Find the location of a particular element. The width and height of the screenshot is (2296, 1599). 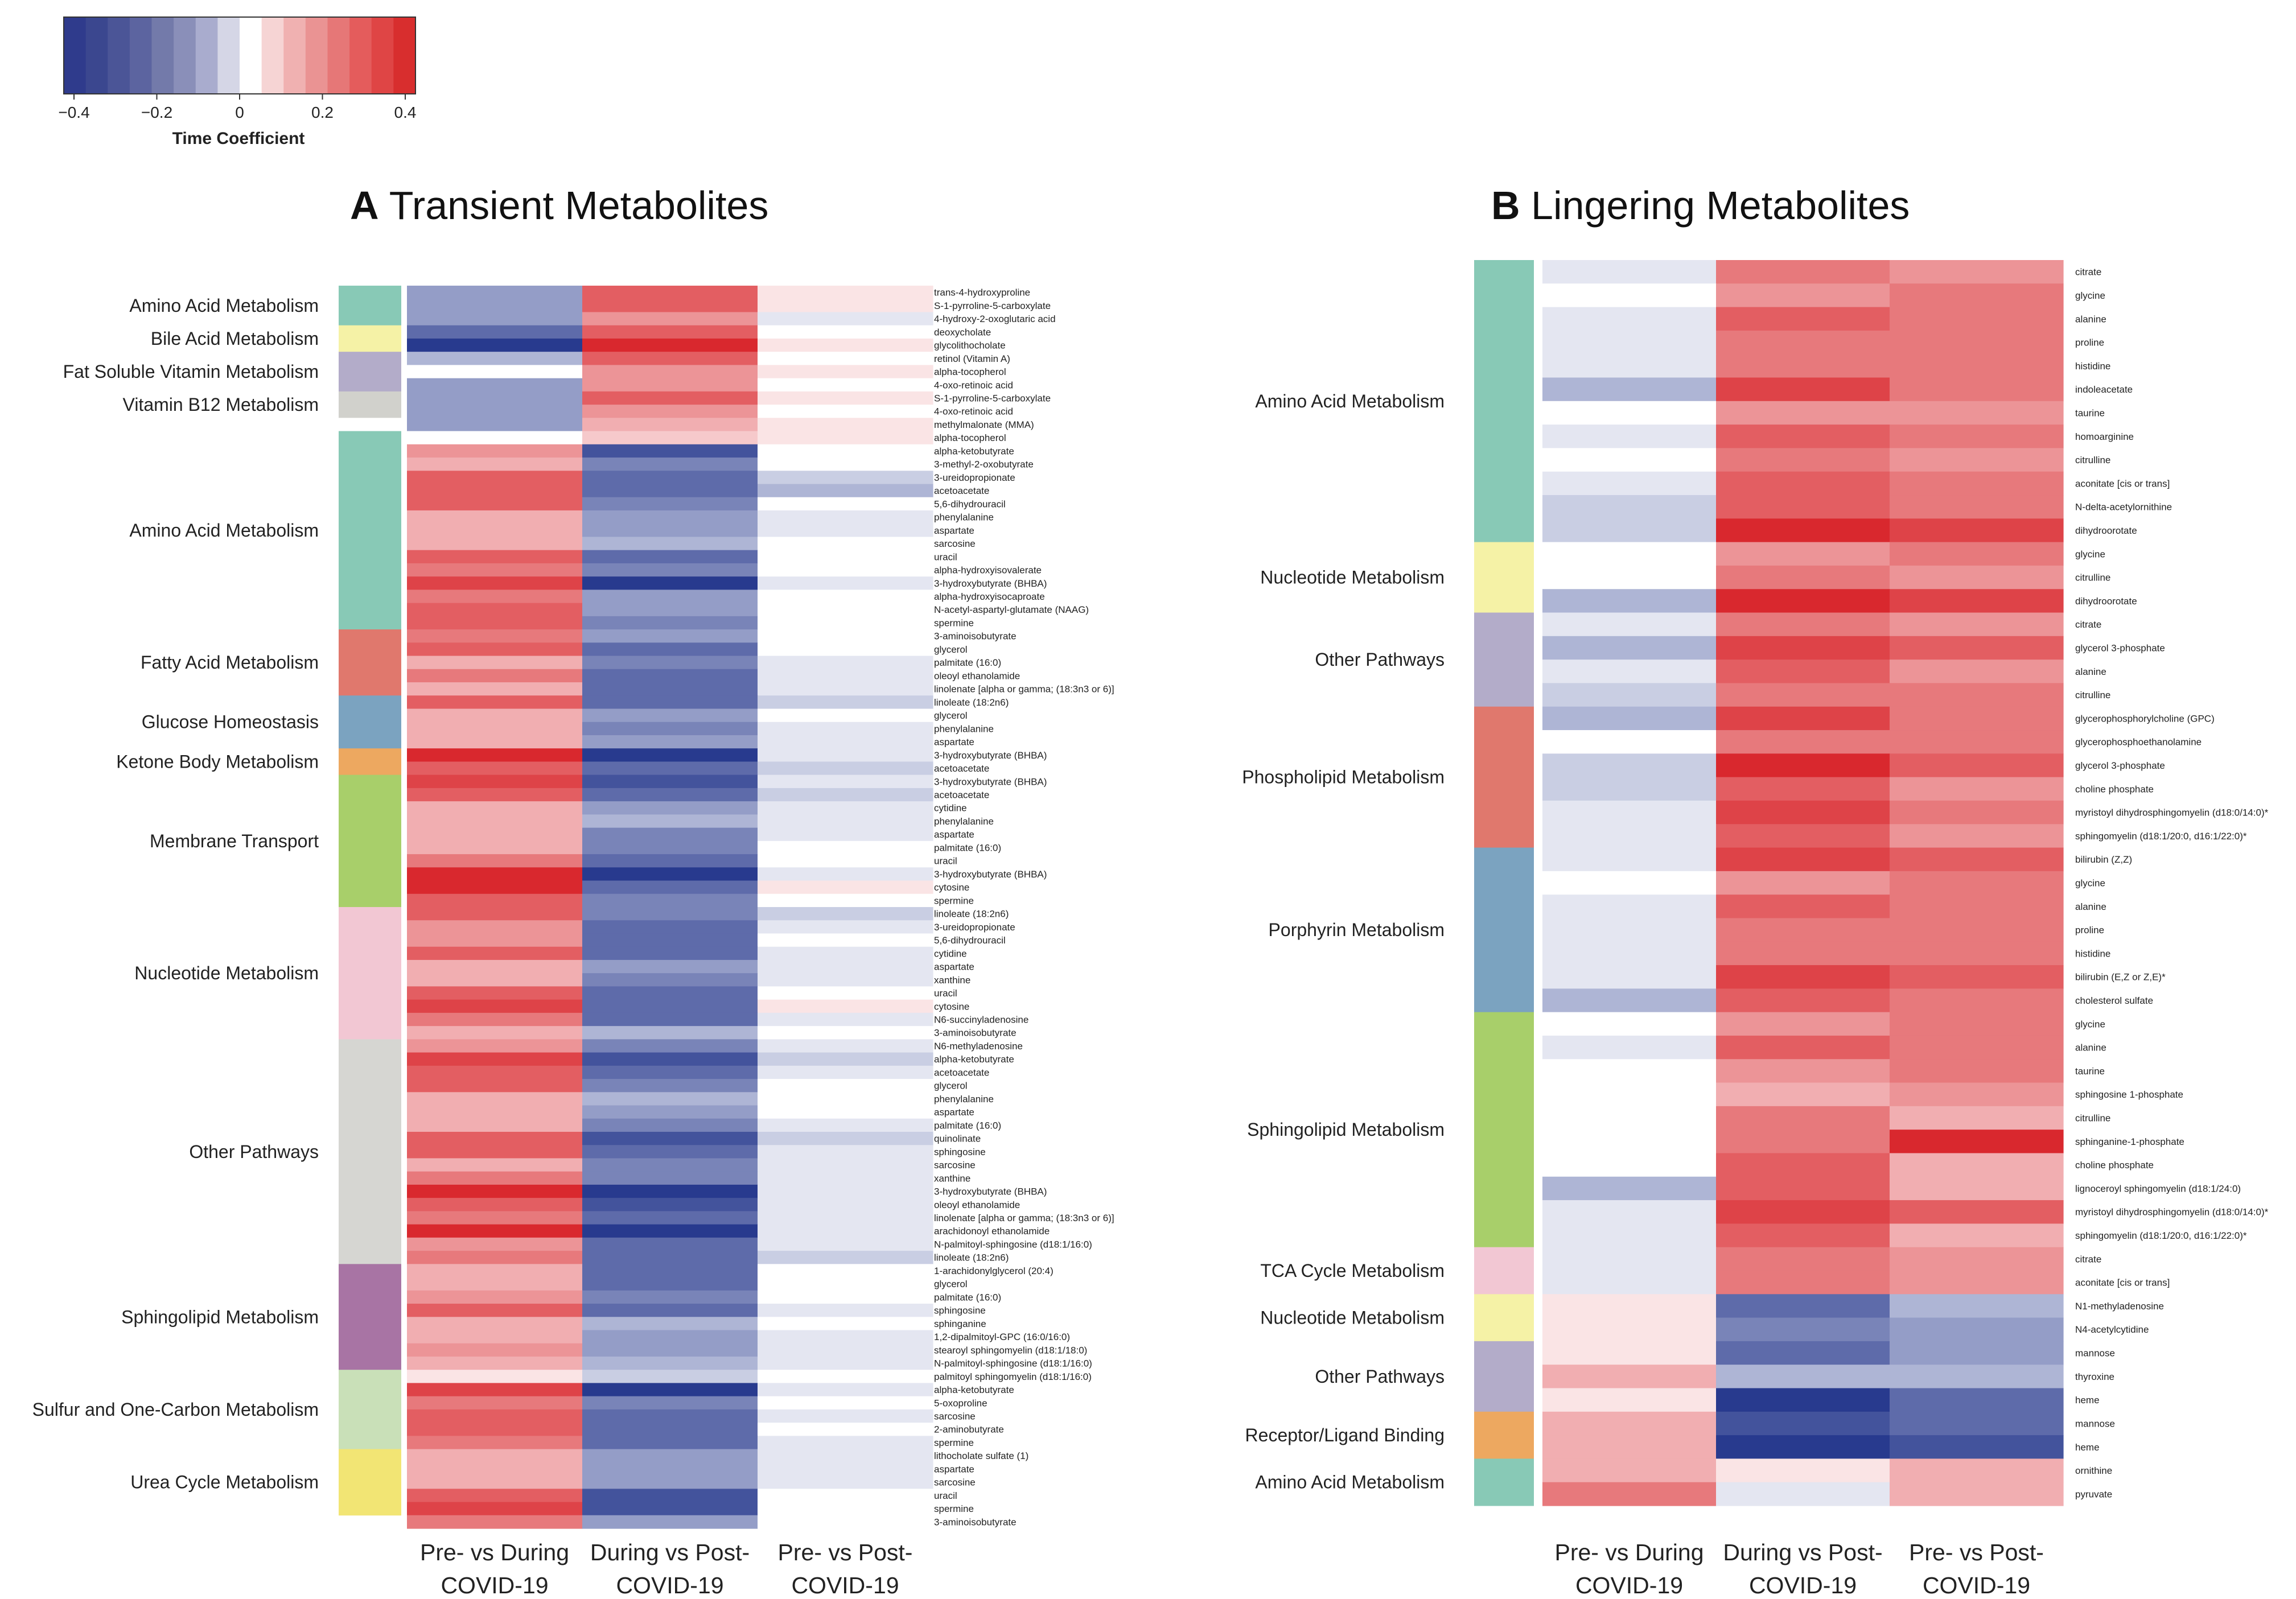

metabolite-label: palmitoyl sphingomyelin (d18:1/16:0) is located at coordinates (1013, 1376).